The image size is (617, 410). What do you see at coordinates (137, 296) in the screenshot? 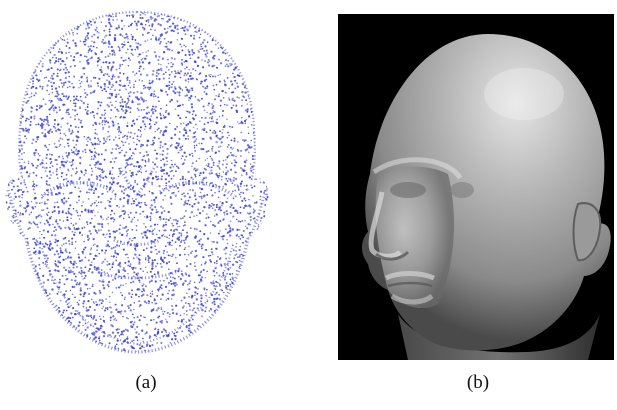
I see `cheek-contour` at bounding box center [137, 296].